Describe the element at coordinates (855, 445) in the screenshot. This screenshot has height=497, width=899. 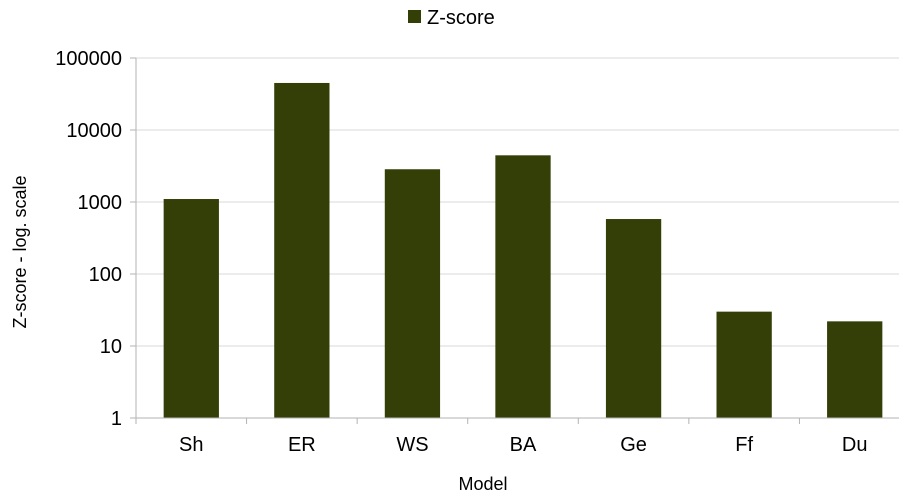
I see `x-tick-label: Du` at that location.